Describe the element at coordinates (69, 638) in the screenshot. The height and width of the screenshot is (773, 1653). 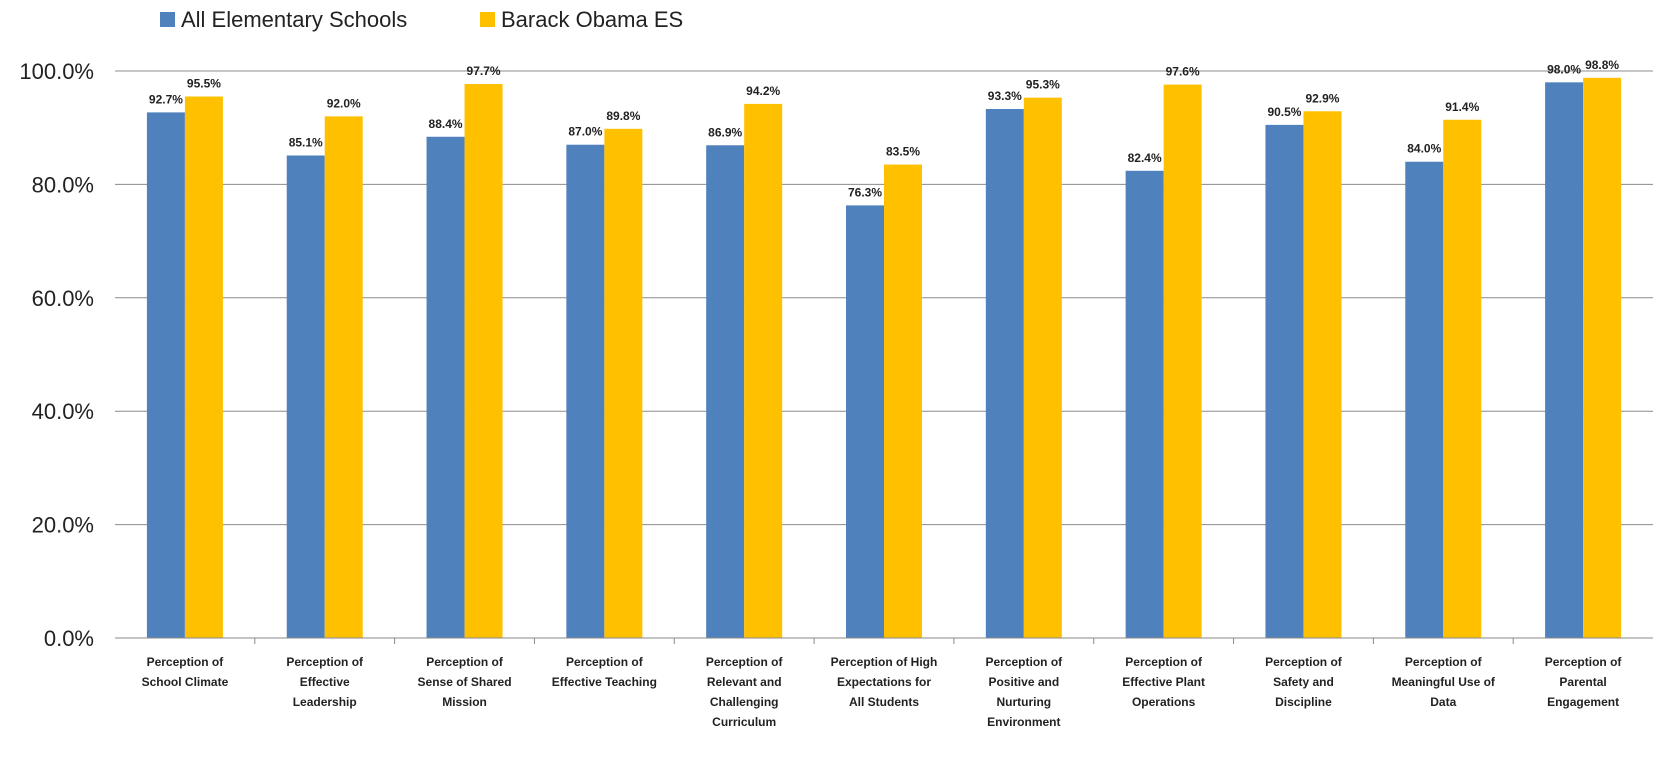
I see `y-tick-label: 0.0%` at that location.